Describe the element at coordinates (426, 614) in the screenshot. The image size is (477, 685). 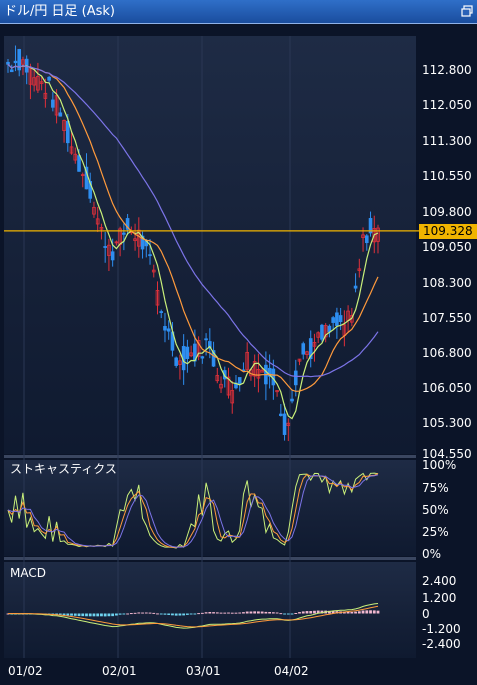
I see `macd-axis-tick: 0` at that location.